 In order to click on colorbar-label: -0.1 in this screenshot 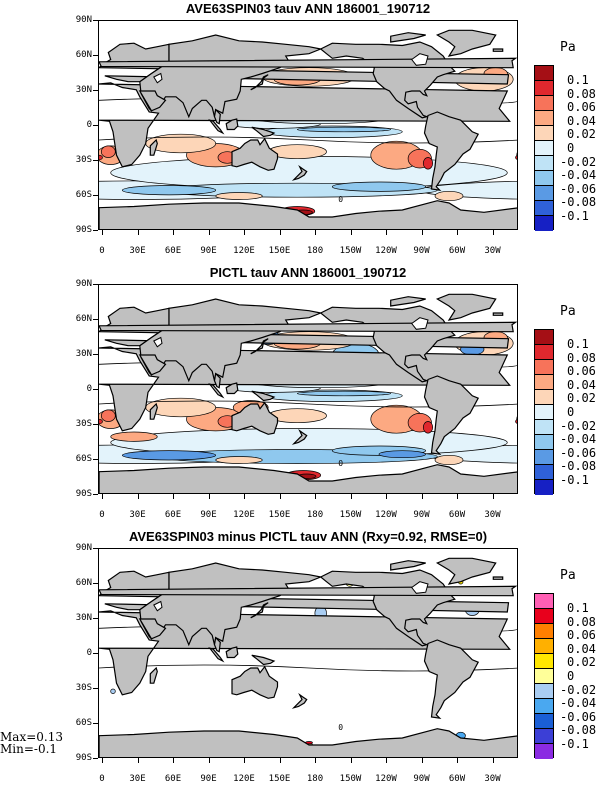, I will do `click(574, 216)`.